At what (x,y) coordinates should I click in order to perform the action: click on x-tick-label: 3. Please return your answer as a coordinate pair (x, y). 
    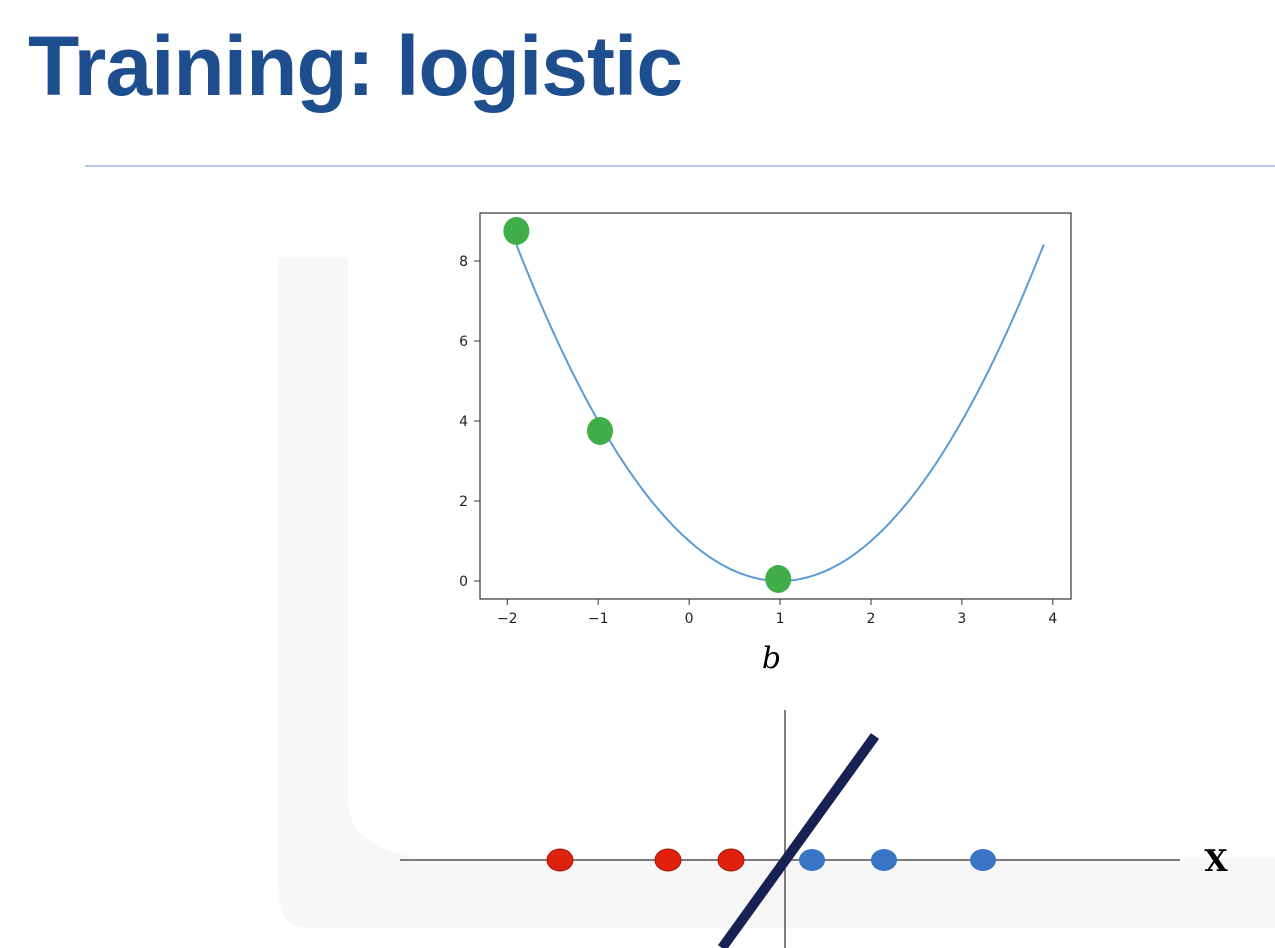
    Looking at the image, I should click on (961, 619).